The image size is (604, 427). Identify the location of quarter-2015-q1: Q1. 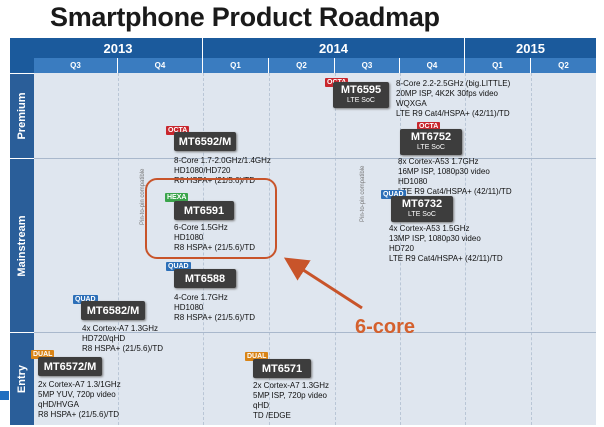
(497, 65).